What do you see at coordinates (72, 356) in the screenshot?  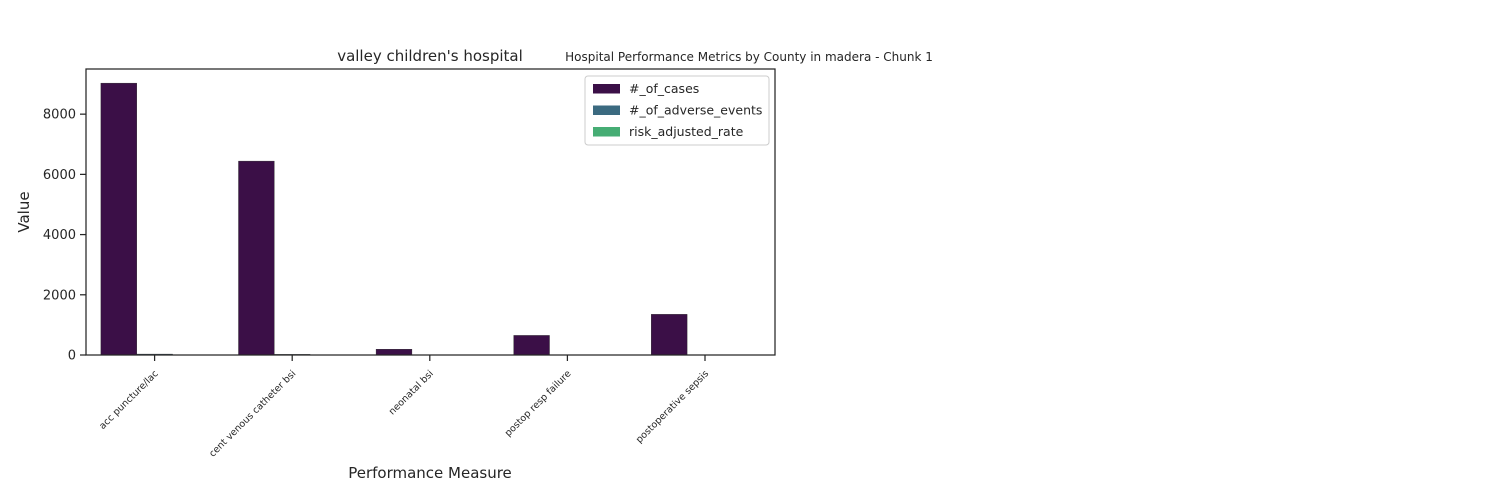 I see `y-tick-label: 0` at bounding box center [72, 356].